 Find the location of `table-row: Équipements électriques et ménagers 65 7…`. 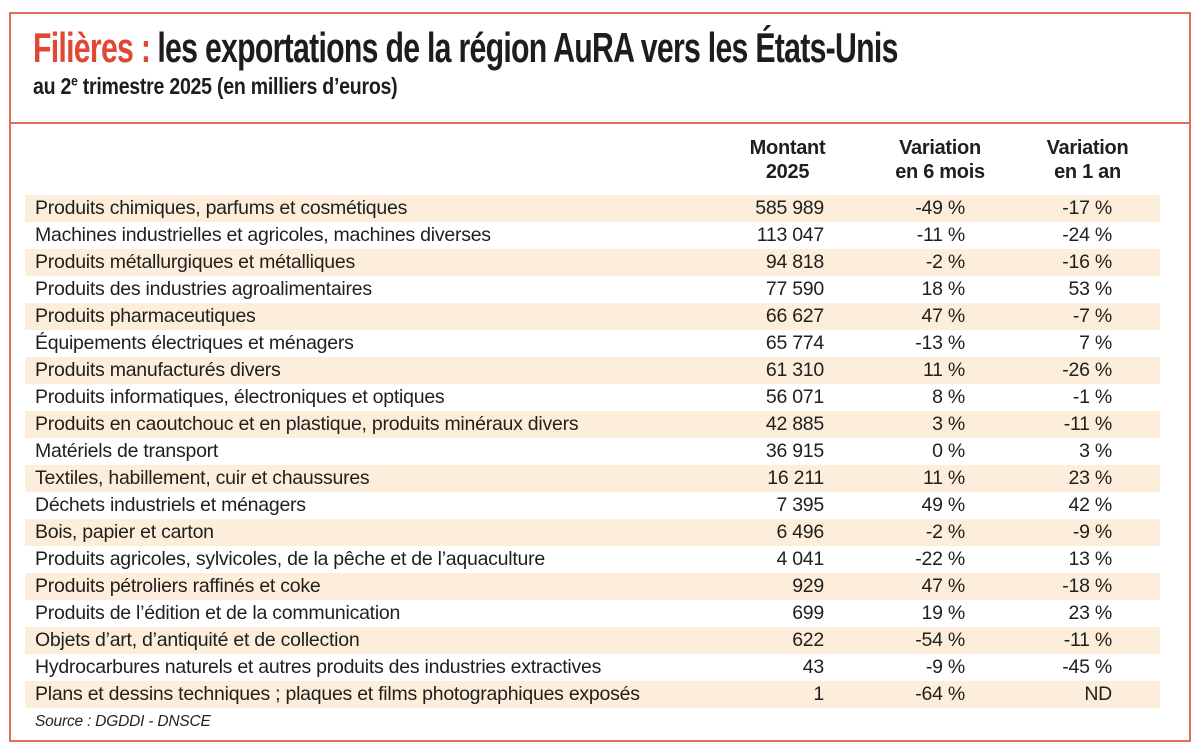

table-row: Équipements électriques et ménagers 65 7… is located at coordinates (592, 343).